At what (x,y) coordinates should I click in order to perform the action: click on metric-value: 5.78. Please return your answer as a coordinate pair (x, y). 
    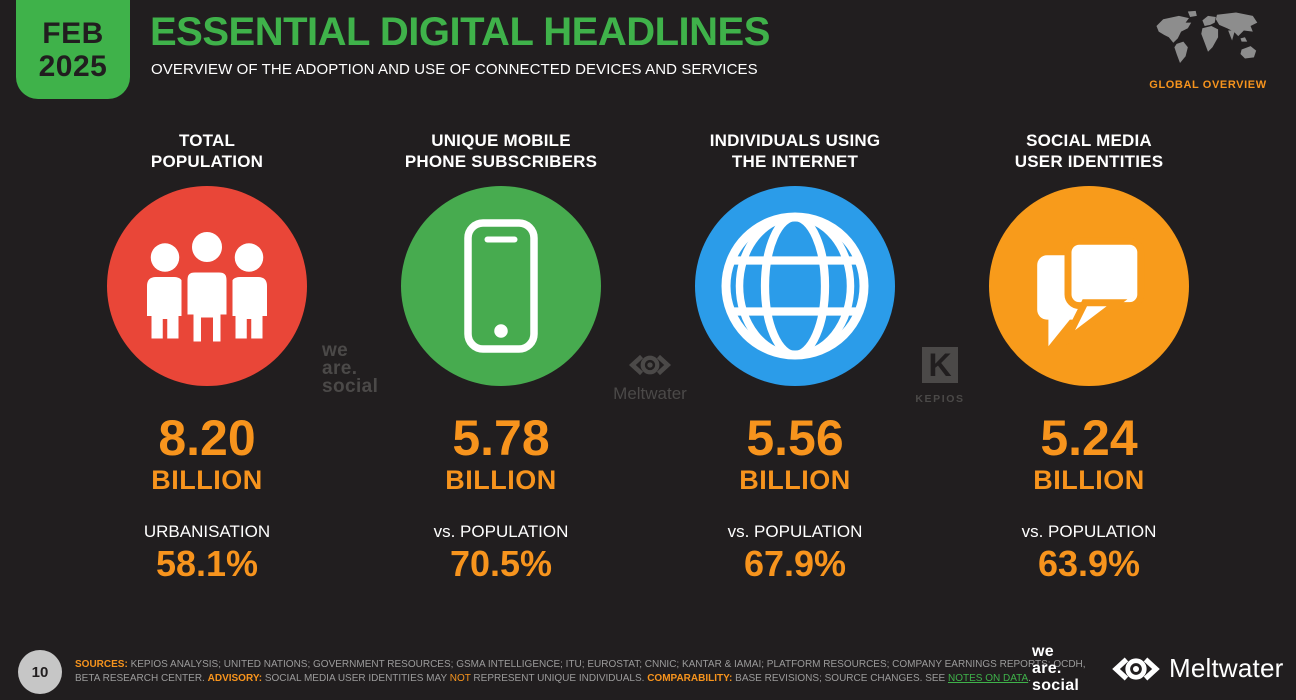
    Looking at the image, I should click on (501, 438).